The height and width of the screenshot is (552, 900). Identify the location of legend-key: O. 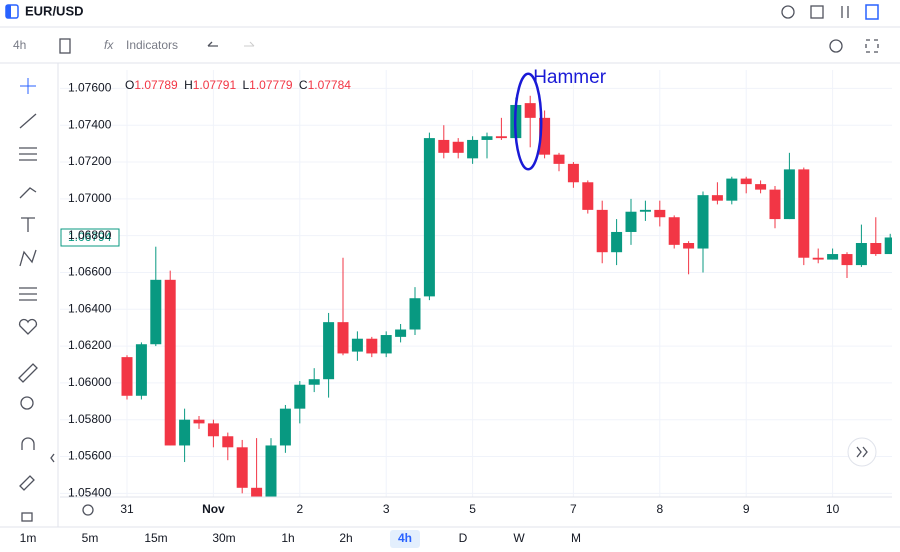
(129, 85).